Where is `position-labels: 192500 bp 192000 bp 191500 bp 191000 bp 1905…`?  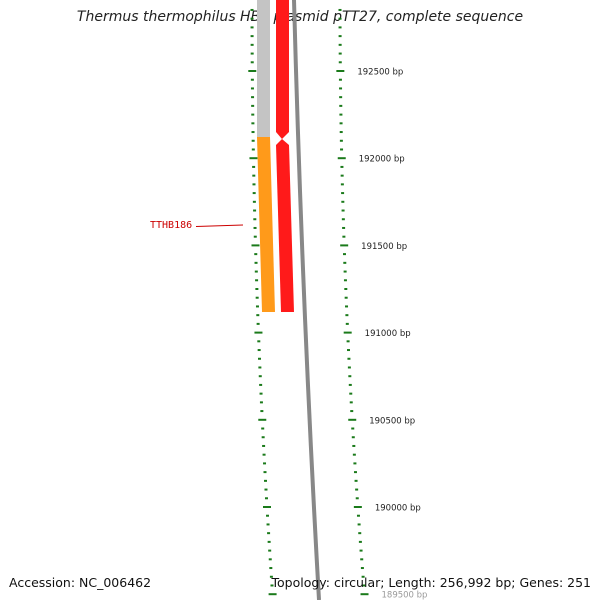
position-labels: 192500 bp 192000 bp 191500 bp 191000 bp 1905… is located at coordinates (392, 334).